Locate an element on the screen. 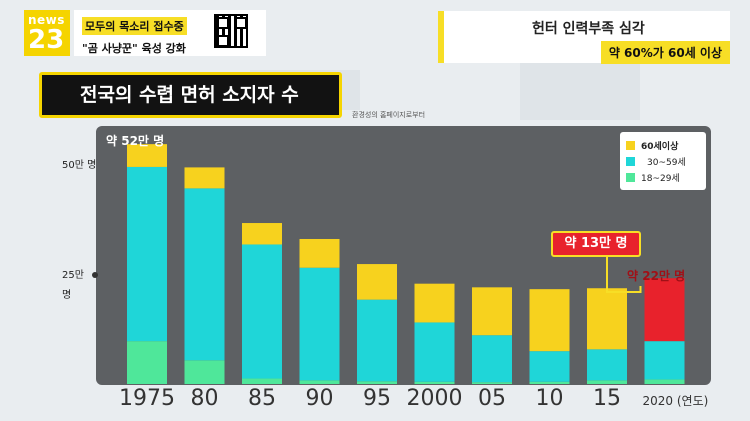  headline-subtitle: 약 60%가 60세 이상 is located at coordinates (665, 52).